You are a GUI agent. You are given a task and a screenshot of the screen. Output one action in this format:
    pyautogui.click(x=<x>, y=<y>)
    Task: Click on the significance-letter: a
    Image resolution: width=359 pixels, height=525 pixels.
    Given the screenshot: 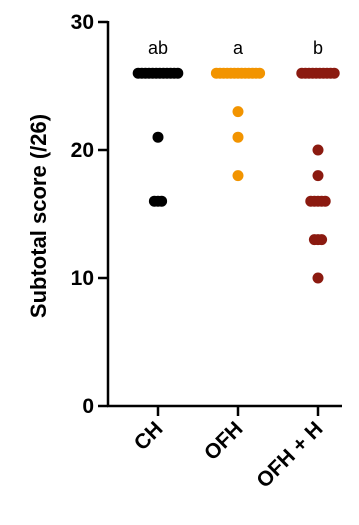 What is the action you would take?
    pyautogui.click(x=238, y=48)
    